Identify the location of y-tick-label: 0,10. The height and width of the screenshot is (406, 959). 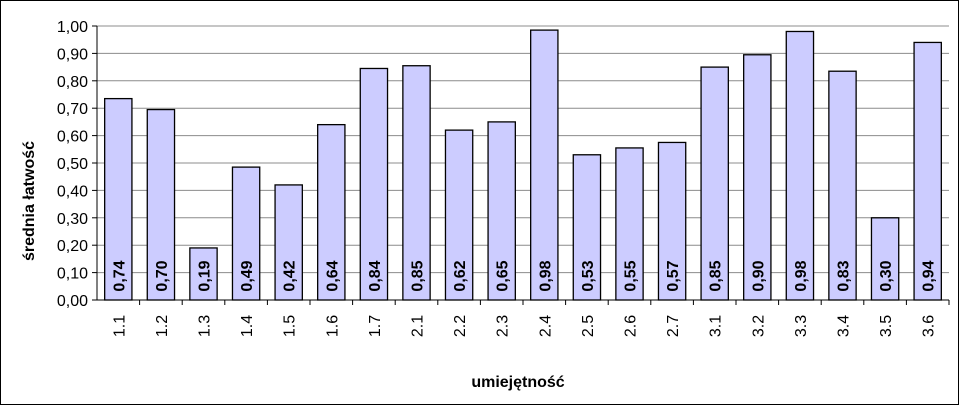
(72, 274).